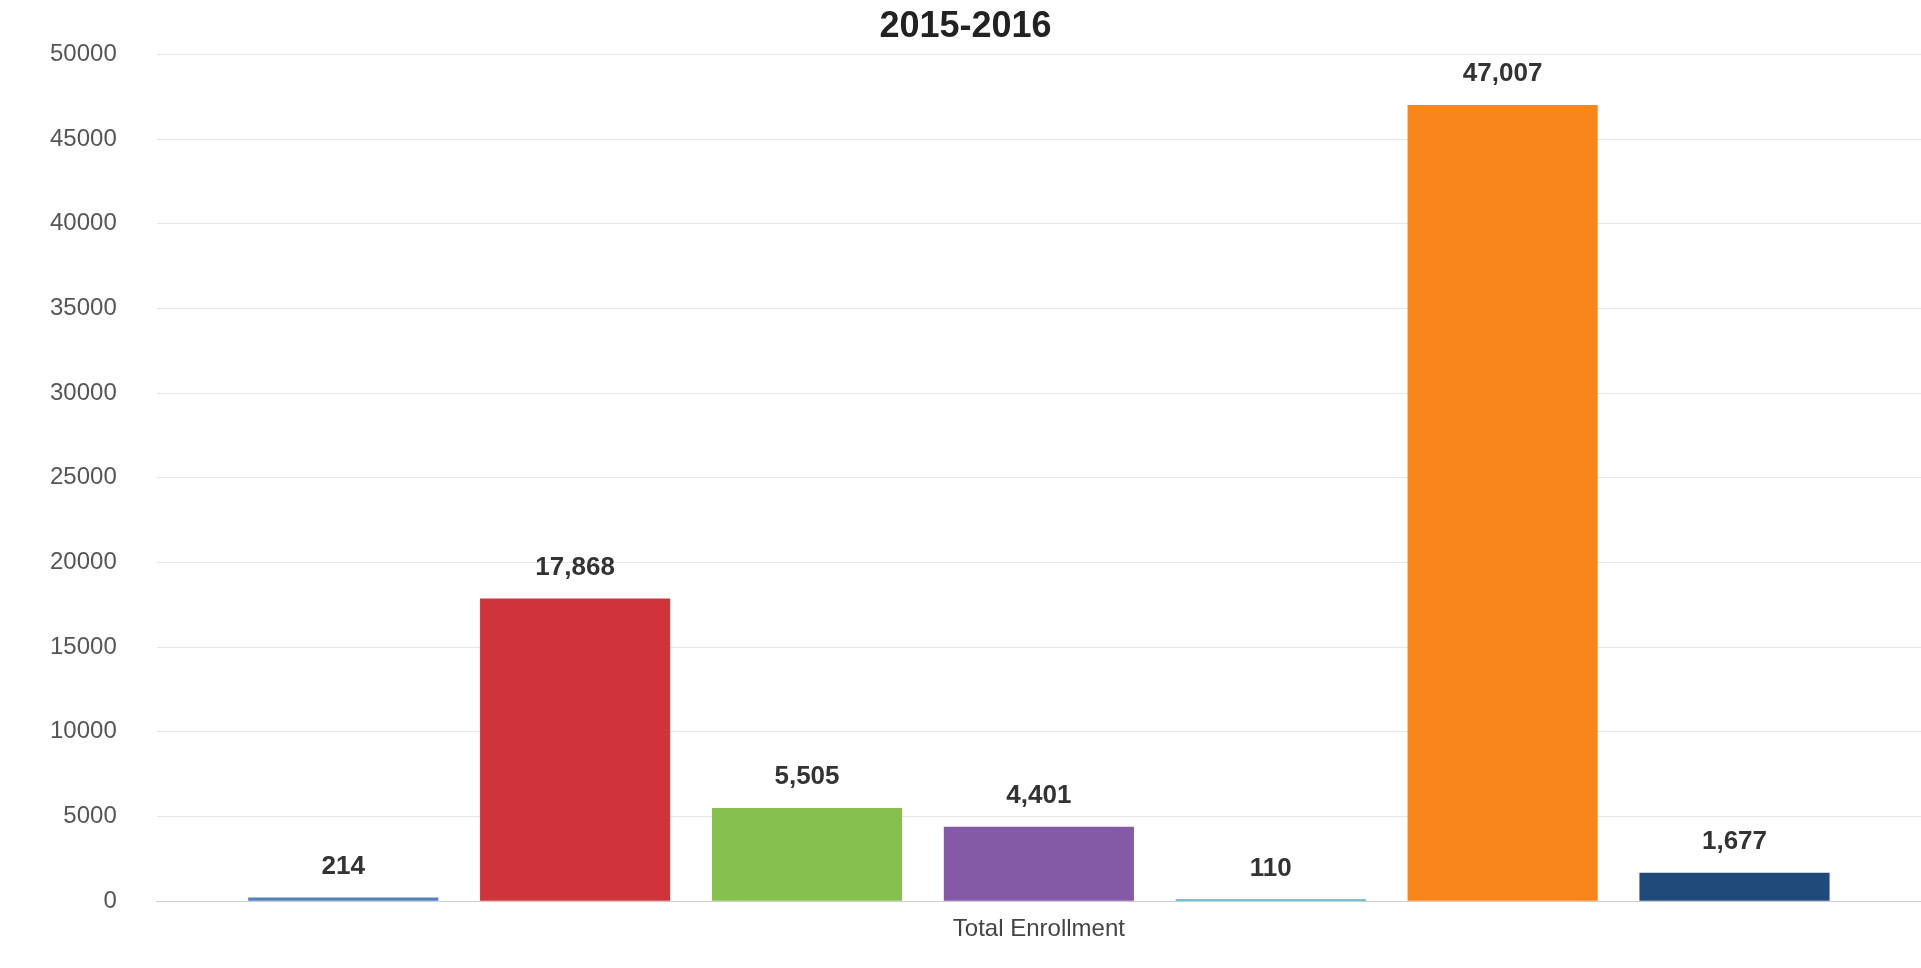  Describe the element at coordinates (83, 645) in the screenshot. I see `y-tick-label: 15000` at that location.